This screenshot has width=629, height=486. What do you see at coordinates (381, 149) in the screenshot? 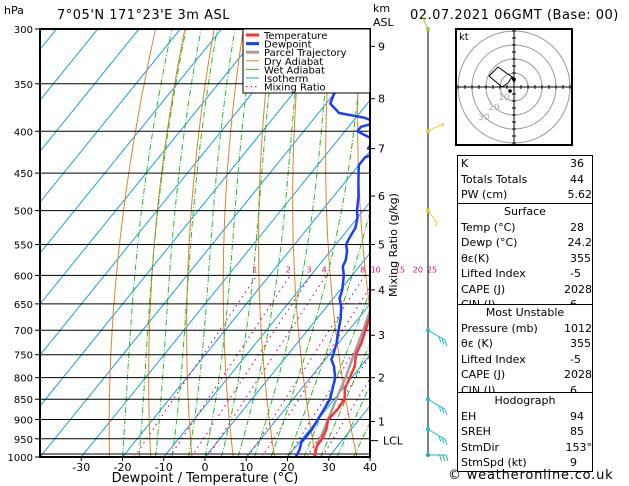
I see `height-tick-label: 7` at bounding box center [381, 149].